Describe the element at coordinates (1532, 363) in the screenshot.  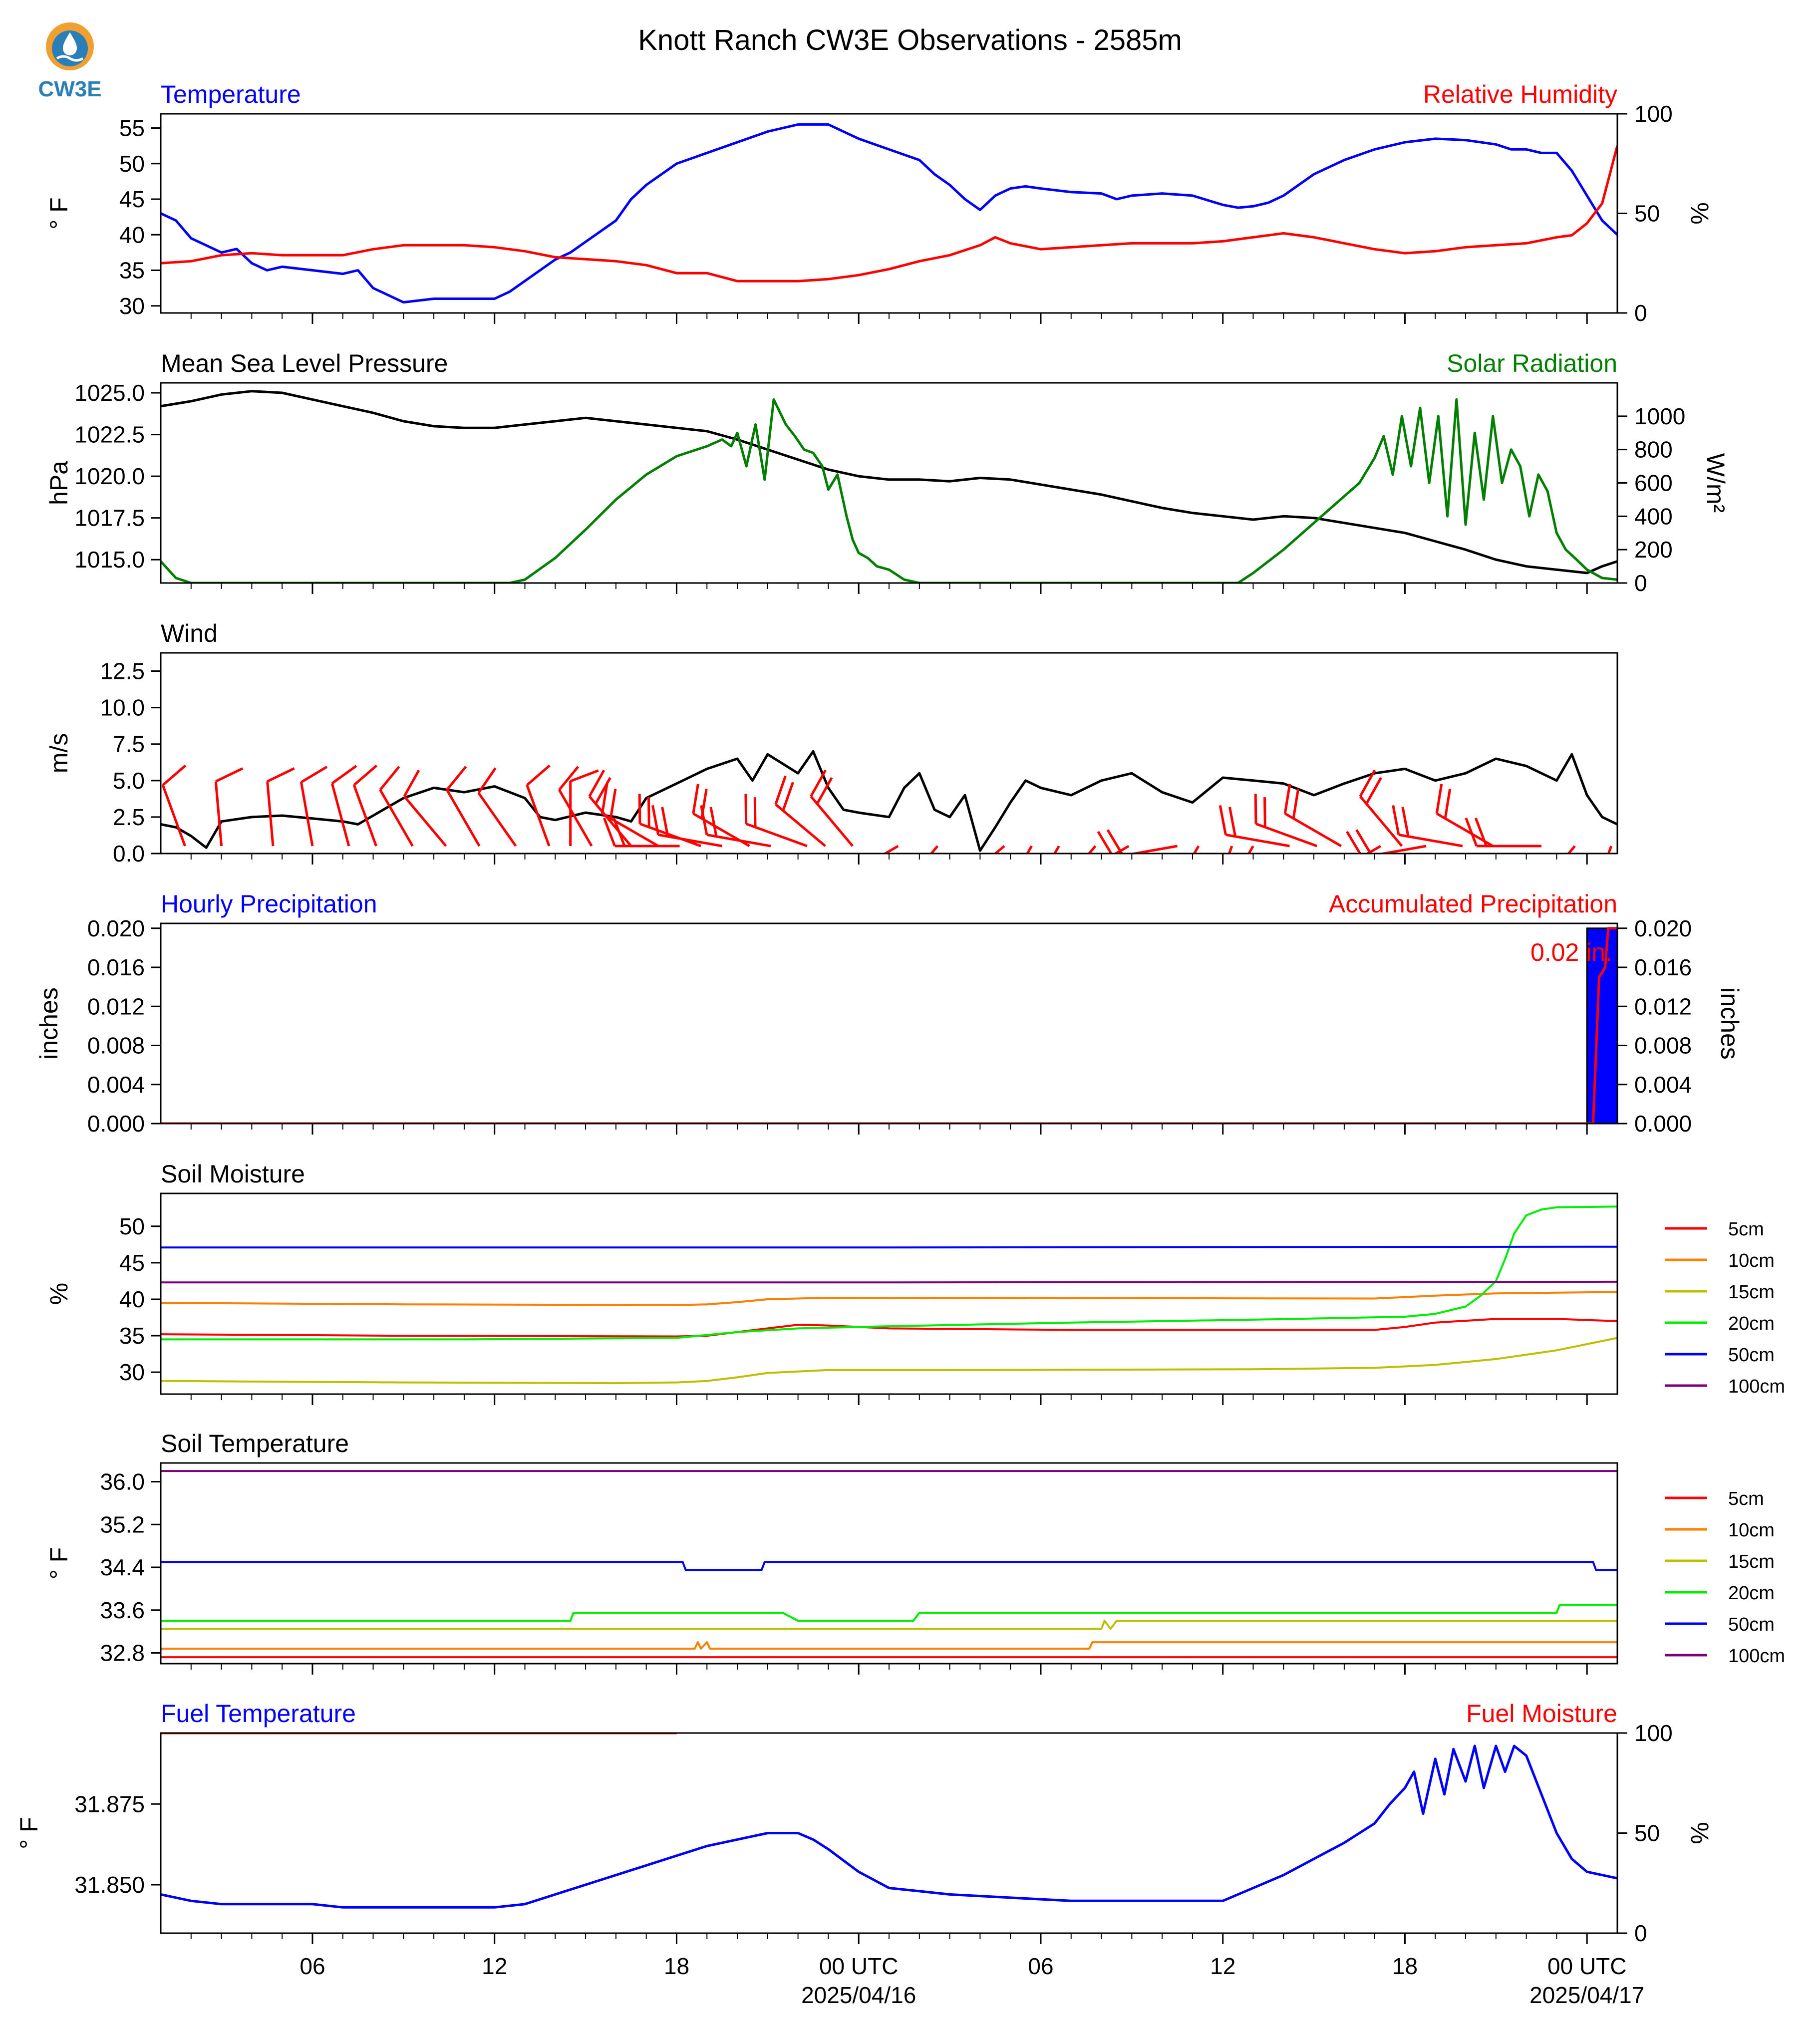
I see `panel-title-right: Solar Radiation` at that location.